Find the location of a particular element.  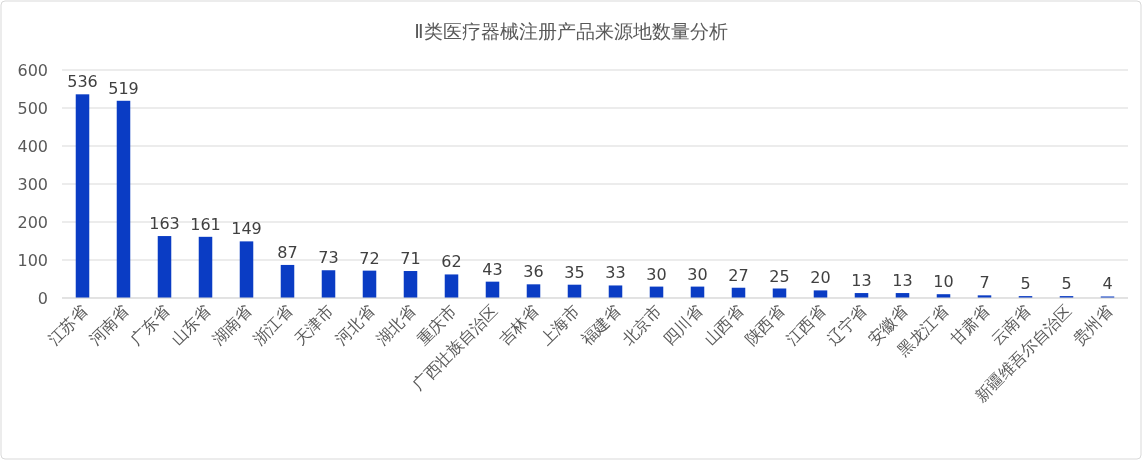

data-label: 4 is located at coordinates (1107, 284).